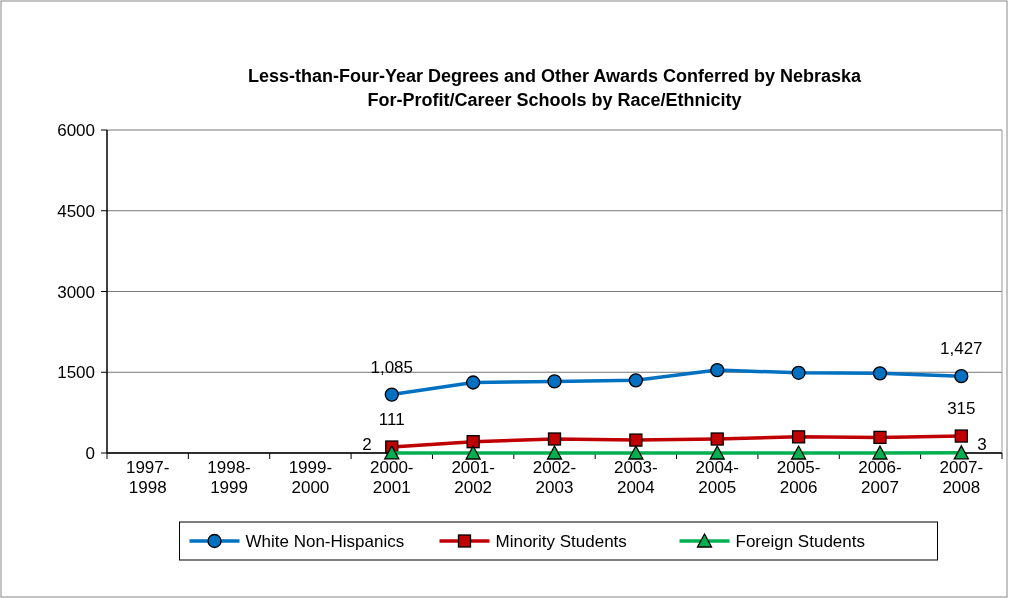  I want to click on x-tick-label: 1997-1998, so click(147, 477).